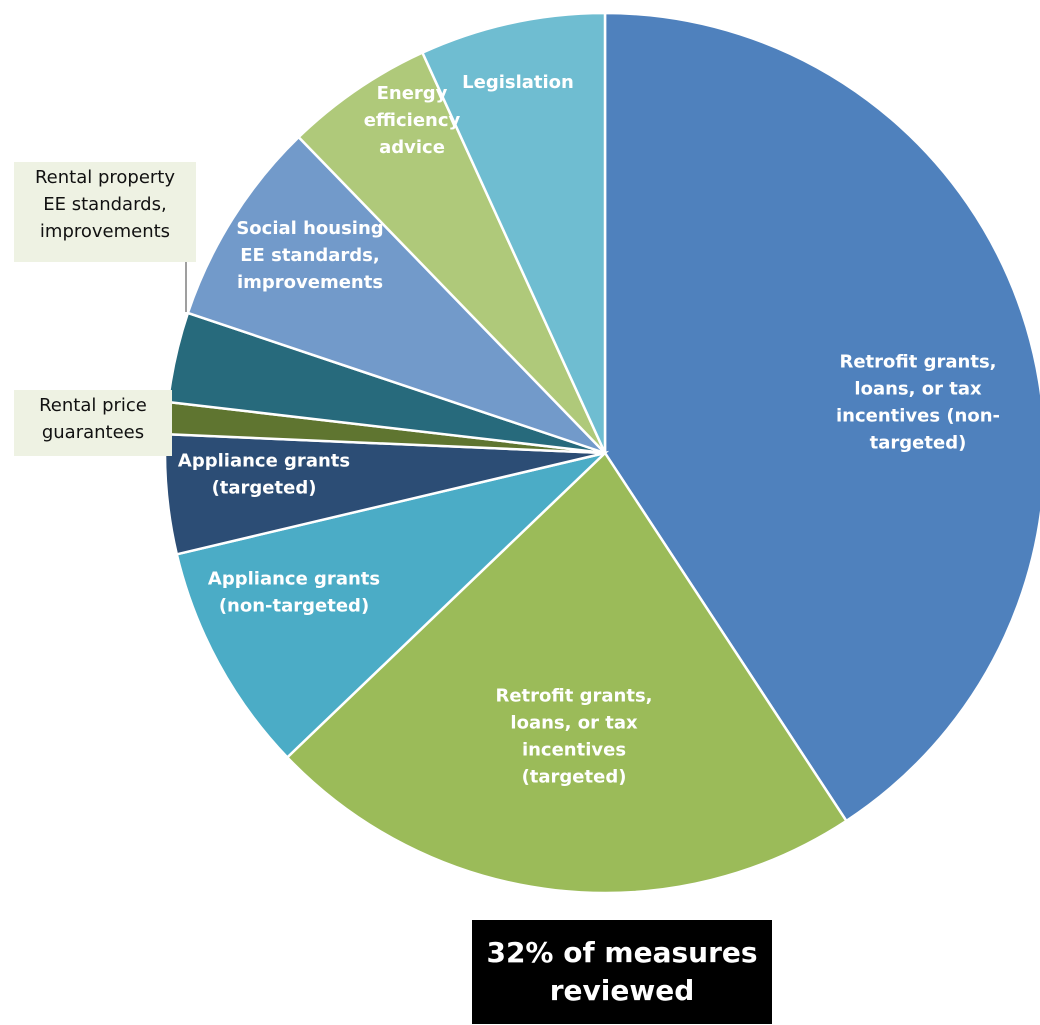 The width and height of the screenshot is (1040, 1025). What do you see at coordinates (518, 82) in the screenshot?
I see `slice-label: Legislation` at bounding box center [518, 82].